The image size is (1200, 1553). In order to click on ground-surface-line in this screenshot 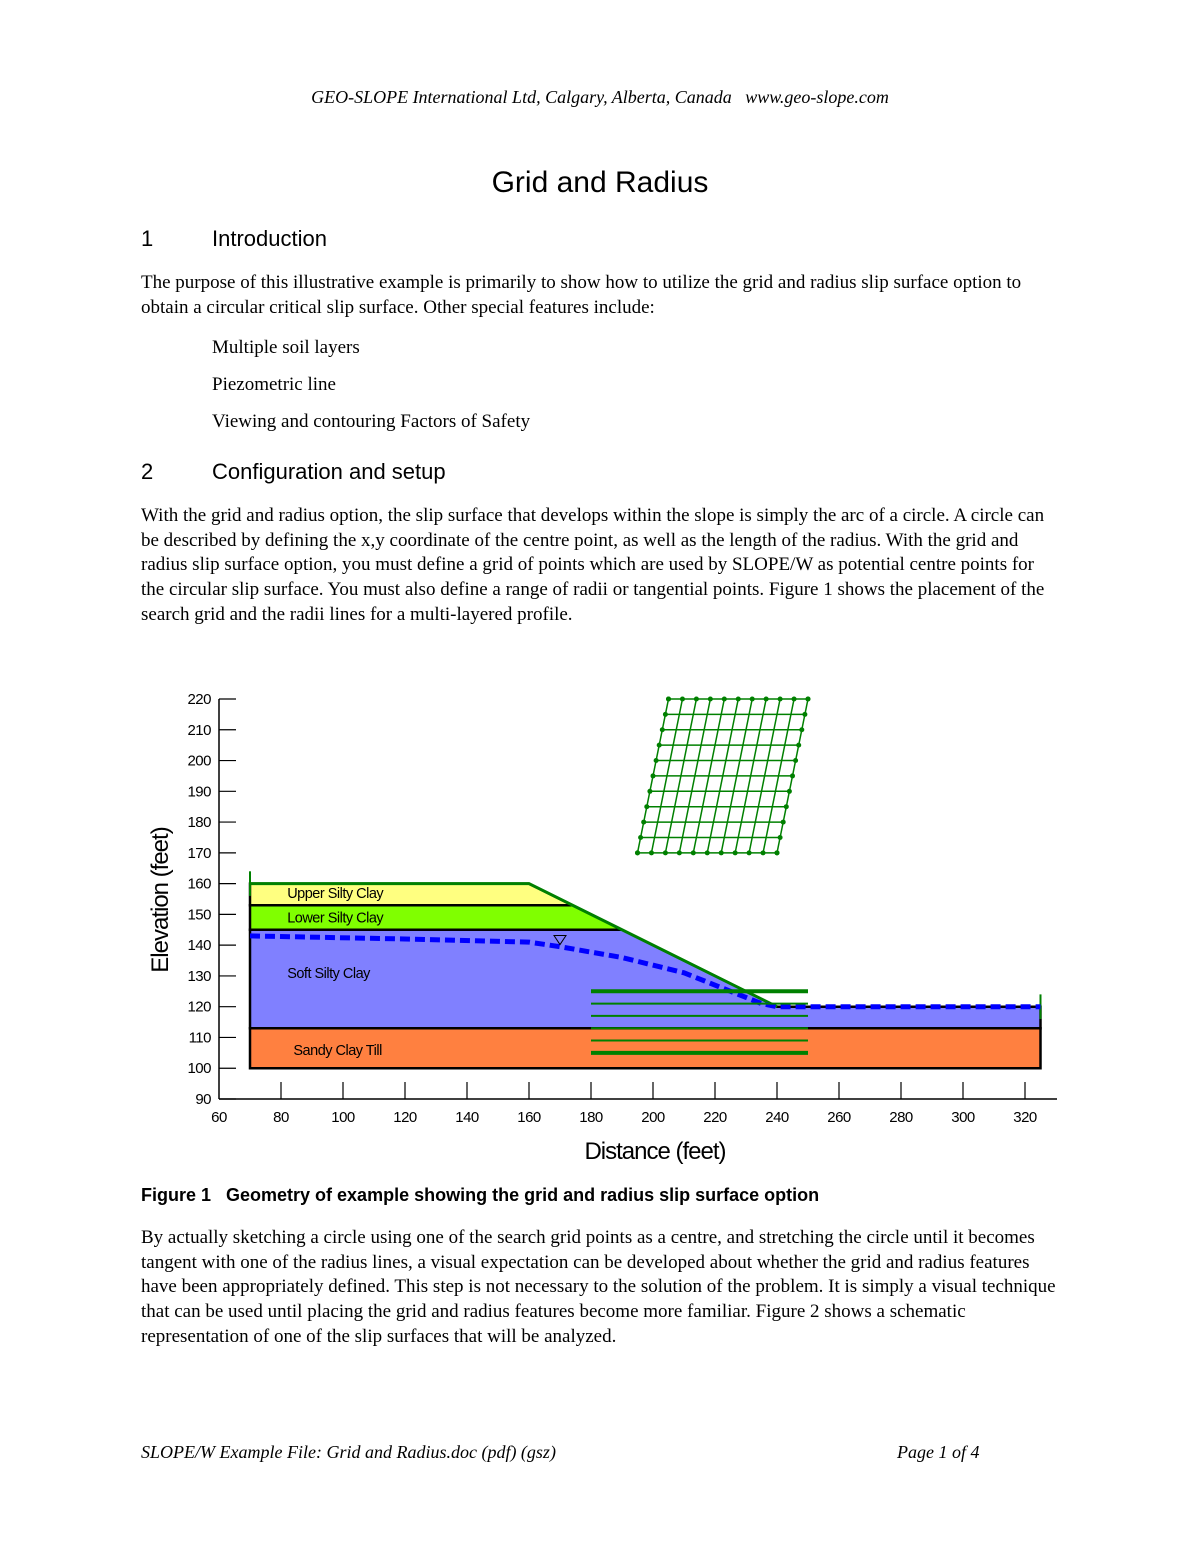, I will do `click(514, 945)`.